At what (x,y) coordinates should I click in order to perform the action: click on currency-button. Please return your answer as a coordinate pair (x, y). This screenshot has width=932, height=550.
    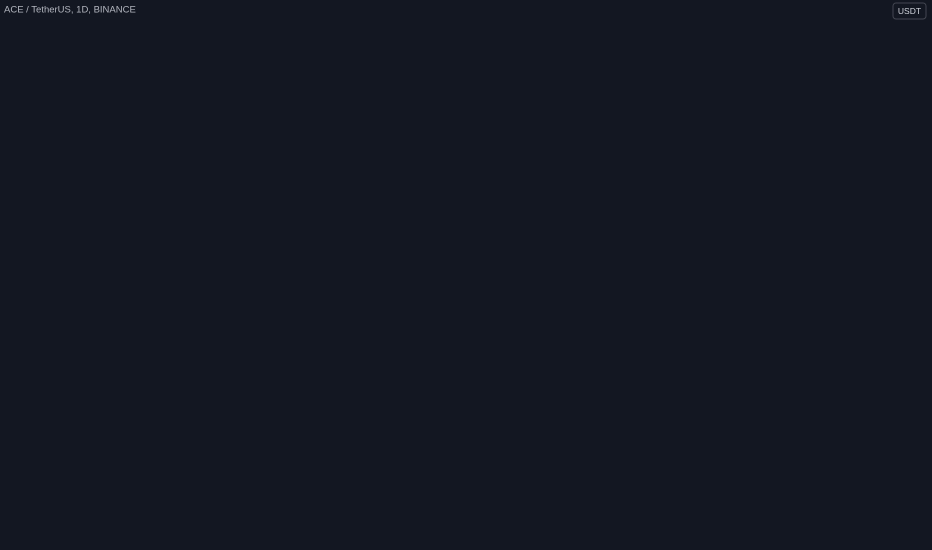
    Looking at the image, I should click on (909, 11).